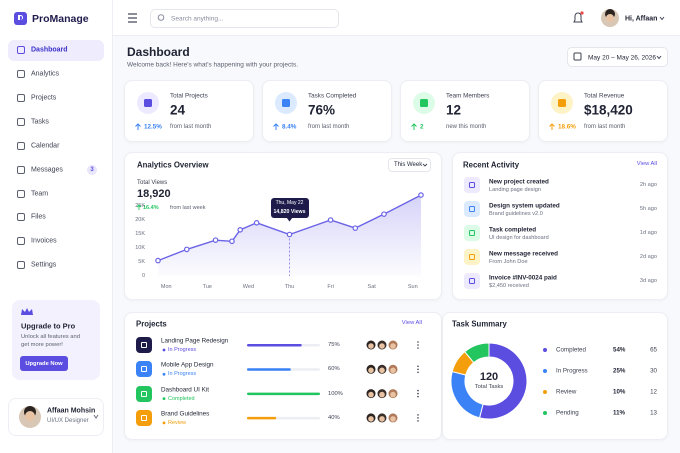 This screenshot has height=453, width=680. I want to click on upgrade-button, so click(44, 363).